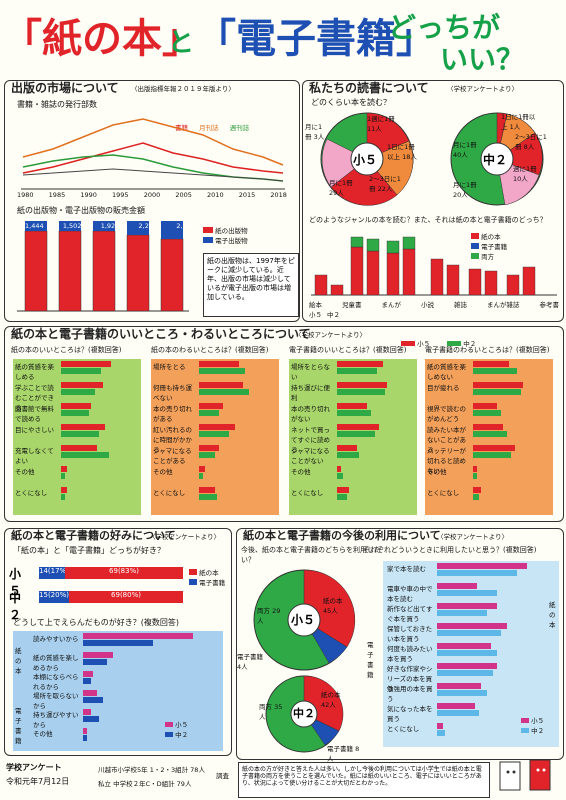 This screenshot has width=566, height=800. I want to click on pie-chu2, so click(497, 159).